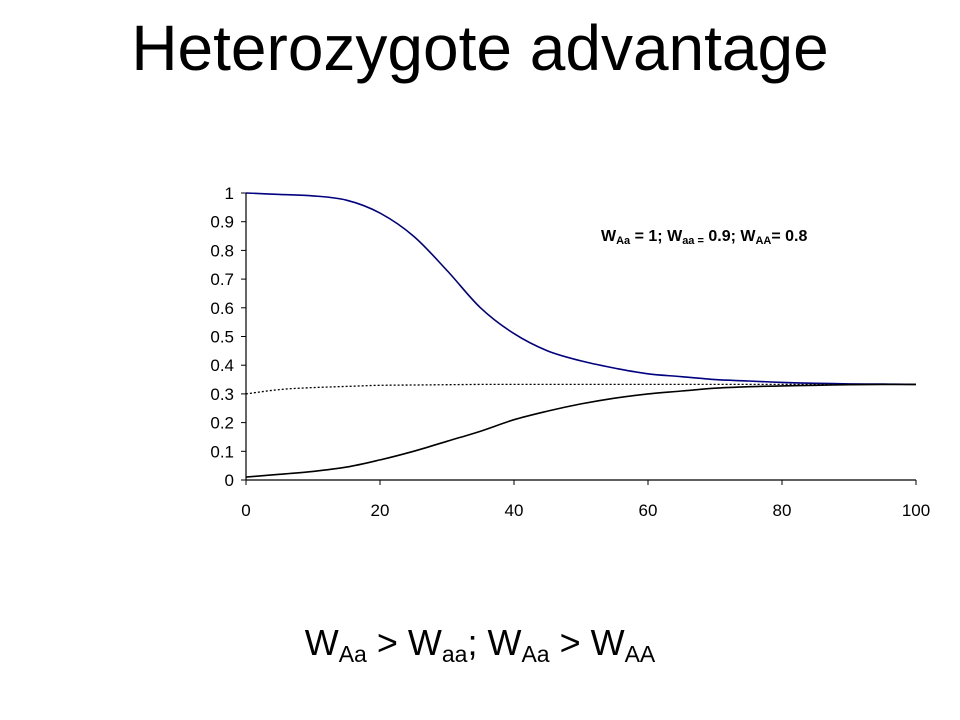 This screenshot has width=960, height=720. Describe the element at coordinates (222, 365) in the screenshot. I see `y-tick-label: 0.4` at that location.